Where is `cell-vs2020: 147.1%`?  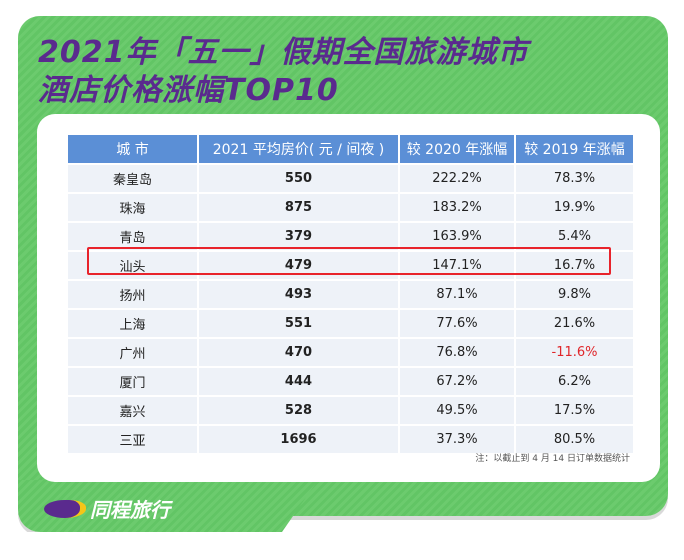
cell-vs2020: 147.1% is located at coordinates (457, 265).